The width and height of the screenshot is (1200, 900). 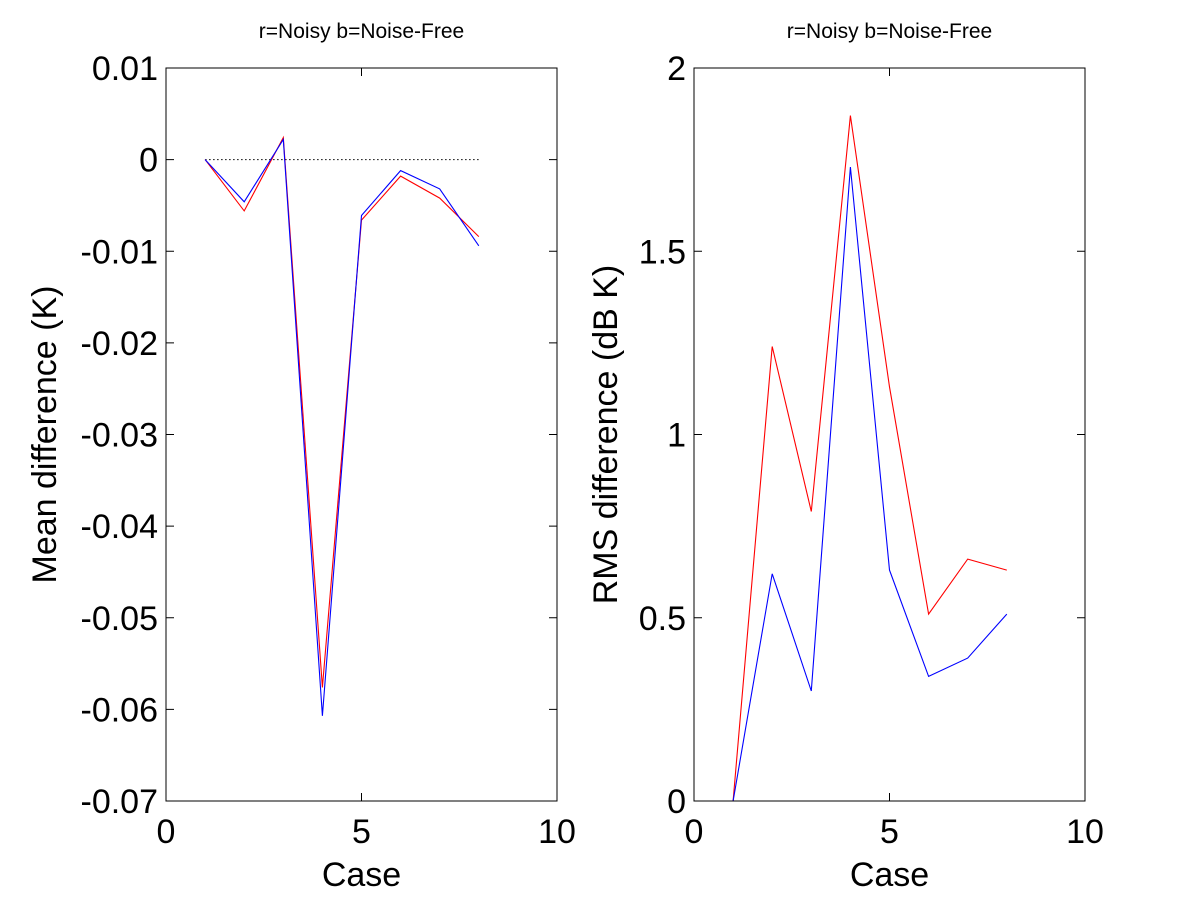 What do you see at coordinates (120, 710) in the screenshot?
I see `y-tick-label: -0.06` at bounding box center [120, 710].